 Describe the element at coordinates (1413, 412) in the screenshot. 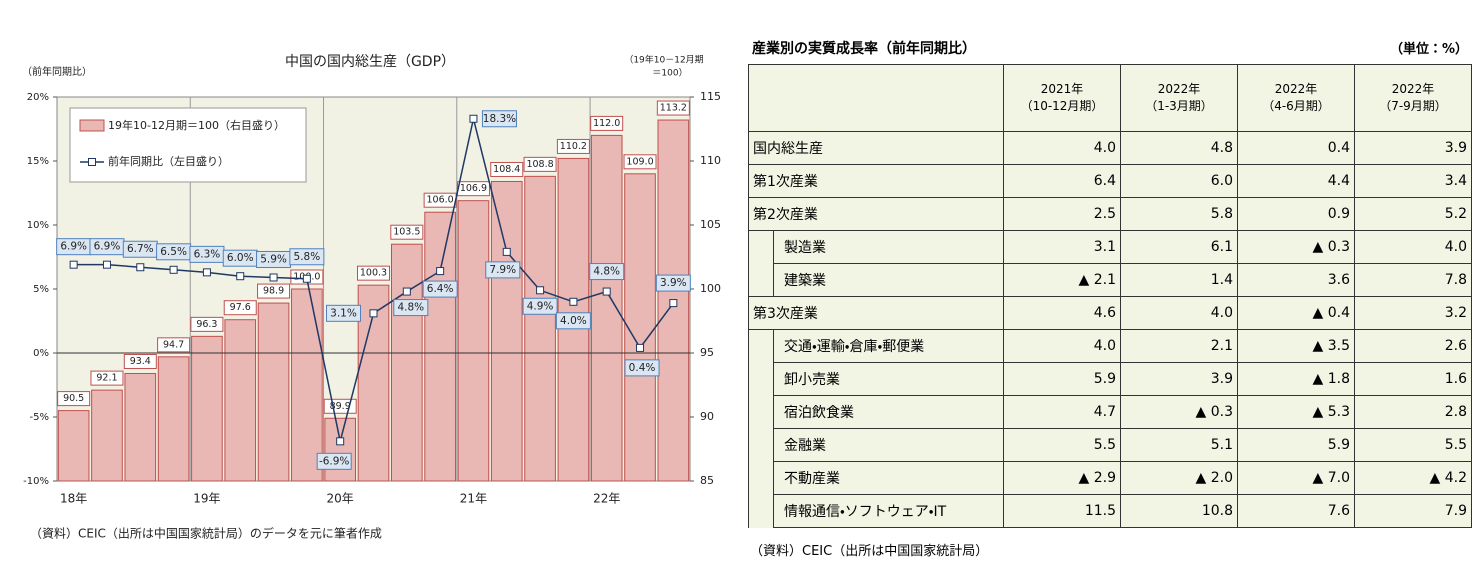

I see `cell: 2.8` at that location.